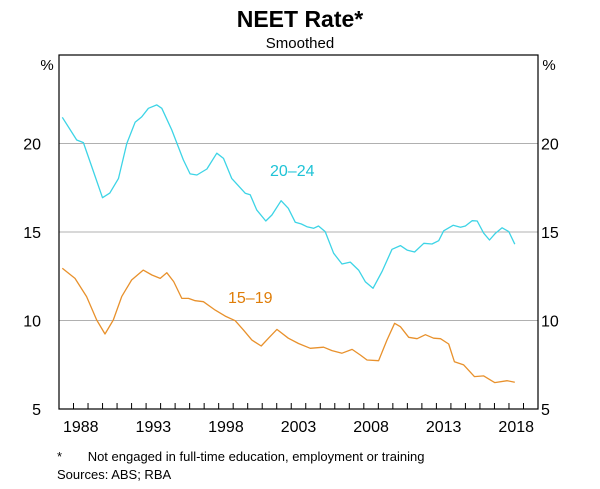  Describe the element at coordinates (32, 322) in the screenshot. I see `y-tick-label-left: 10` at that location.